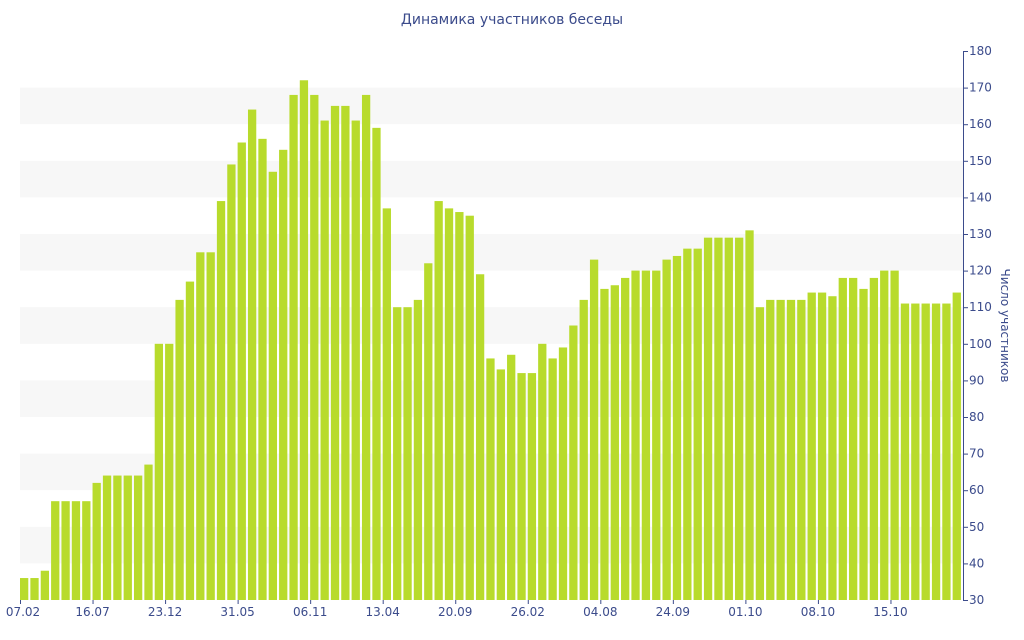 The height and width of the screenshot is (640, 1024). I want to click on x-tick-label: 08.10, so click(818, 612).